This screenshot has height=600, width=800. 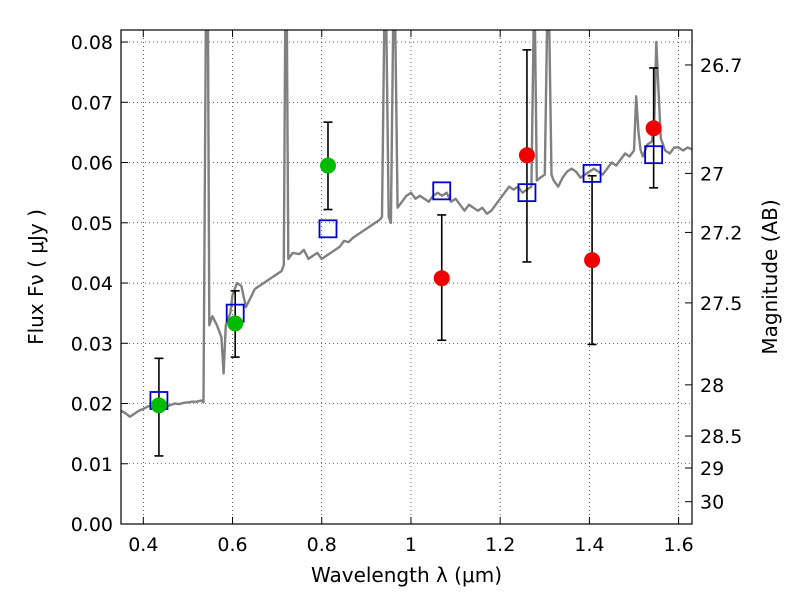 What do you see at coordinates (721, 304) in the screenshot?
I see `right-tick-label: 27.5` at bounding box center [721, 304].